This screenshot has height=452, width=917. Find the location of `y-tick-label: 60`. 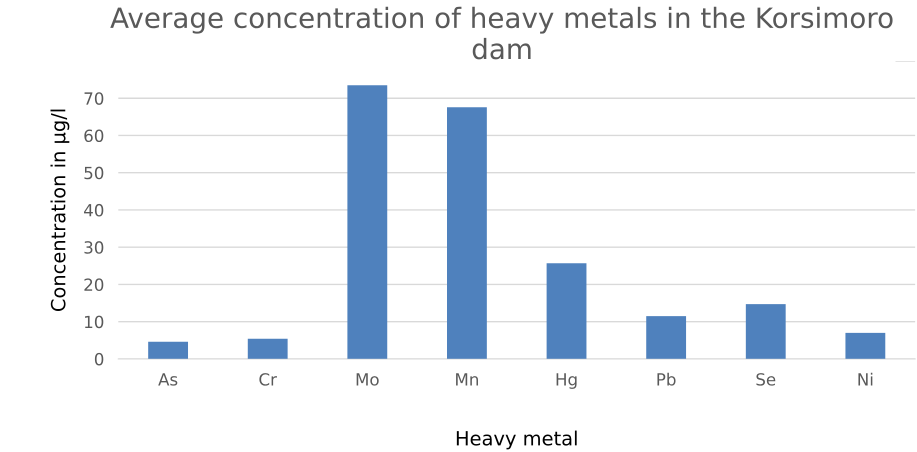

y-tick-label: 60 is located at coordinates (94, 135).